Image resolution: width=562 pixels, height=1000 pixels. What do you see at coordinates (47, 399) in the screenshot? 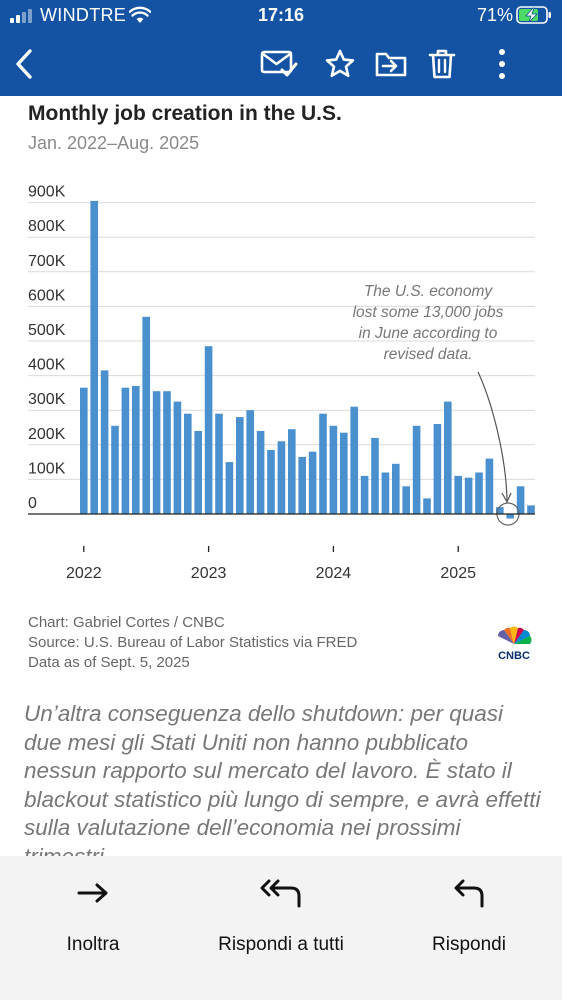
I see `y-tick-label: 300K` at bounding box center [47, 399].